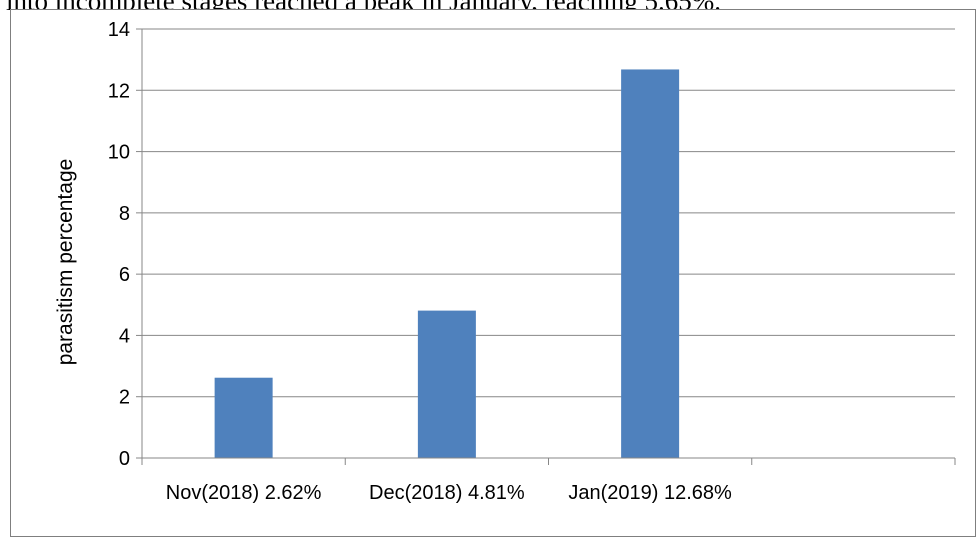 Image resolution: width=979 pixels, height=542 pixels. What do you see at coordinates (124, 275) in the screenshot?
I see `y-tick-label: 6` at bounding box center [124, 275].